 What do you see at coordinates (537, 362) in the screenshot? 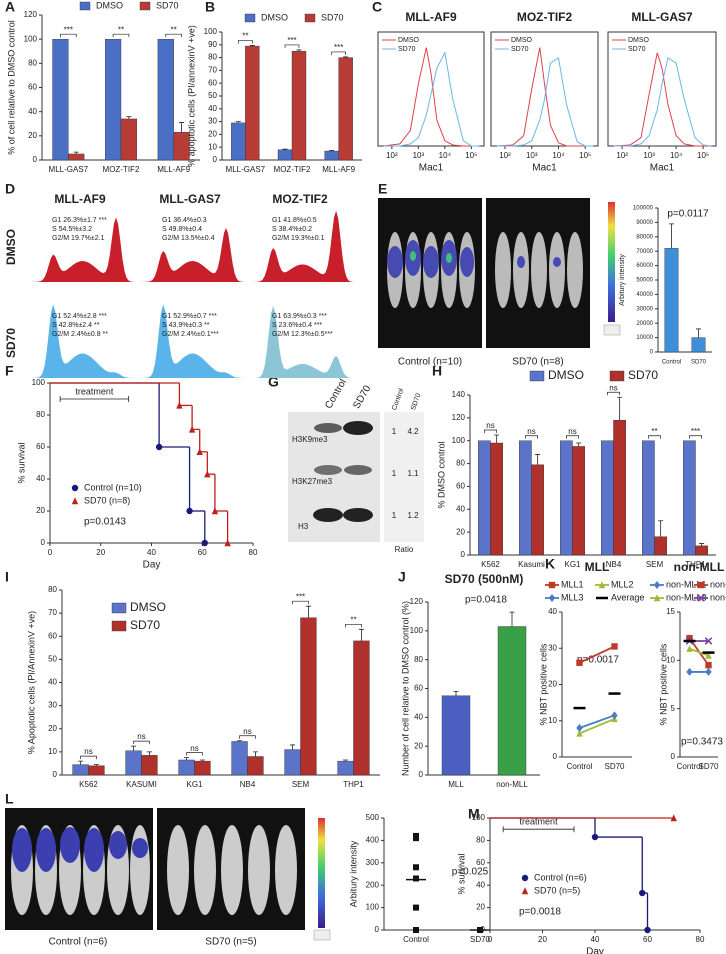
I see `group-label: SD70 (n=8)` at bounding box center [537, 362].